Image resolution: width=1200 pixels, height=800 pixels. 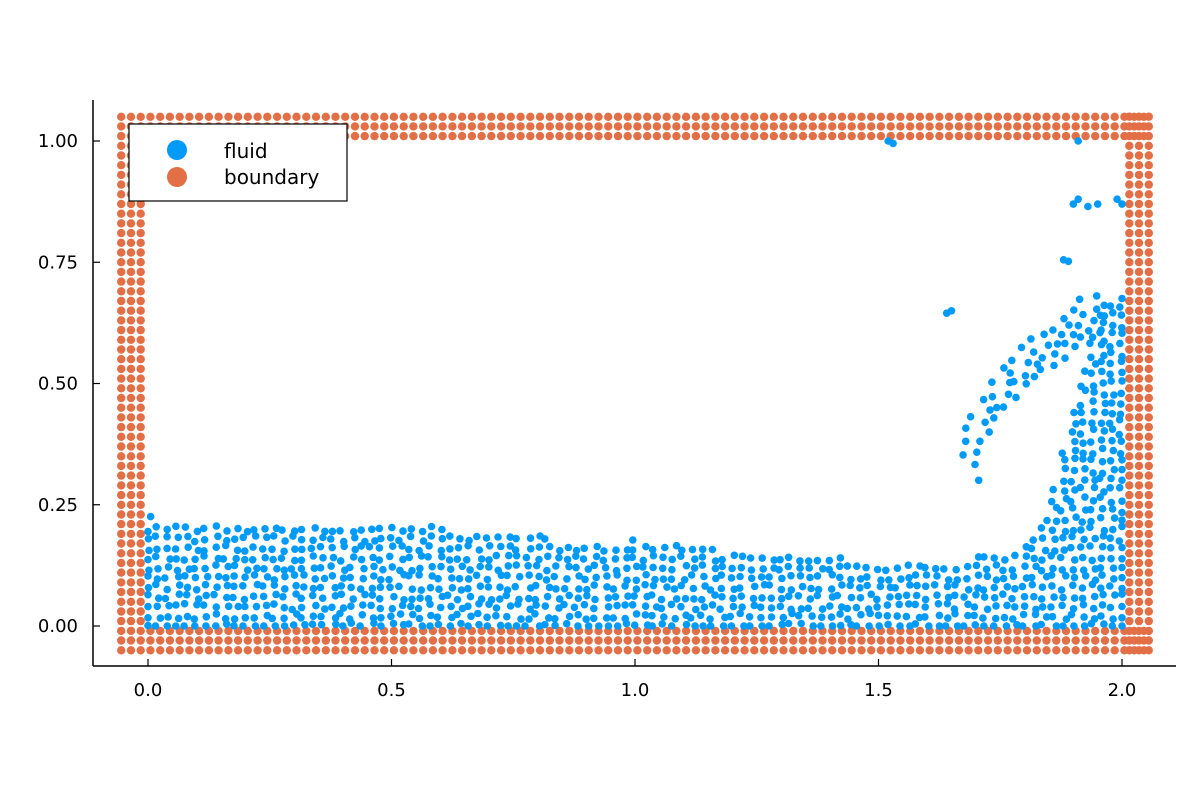 What do you see at coordinates (893, 143) in the screenshot?
I see `fluid-spray-point` at bounding box center [893, 143].